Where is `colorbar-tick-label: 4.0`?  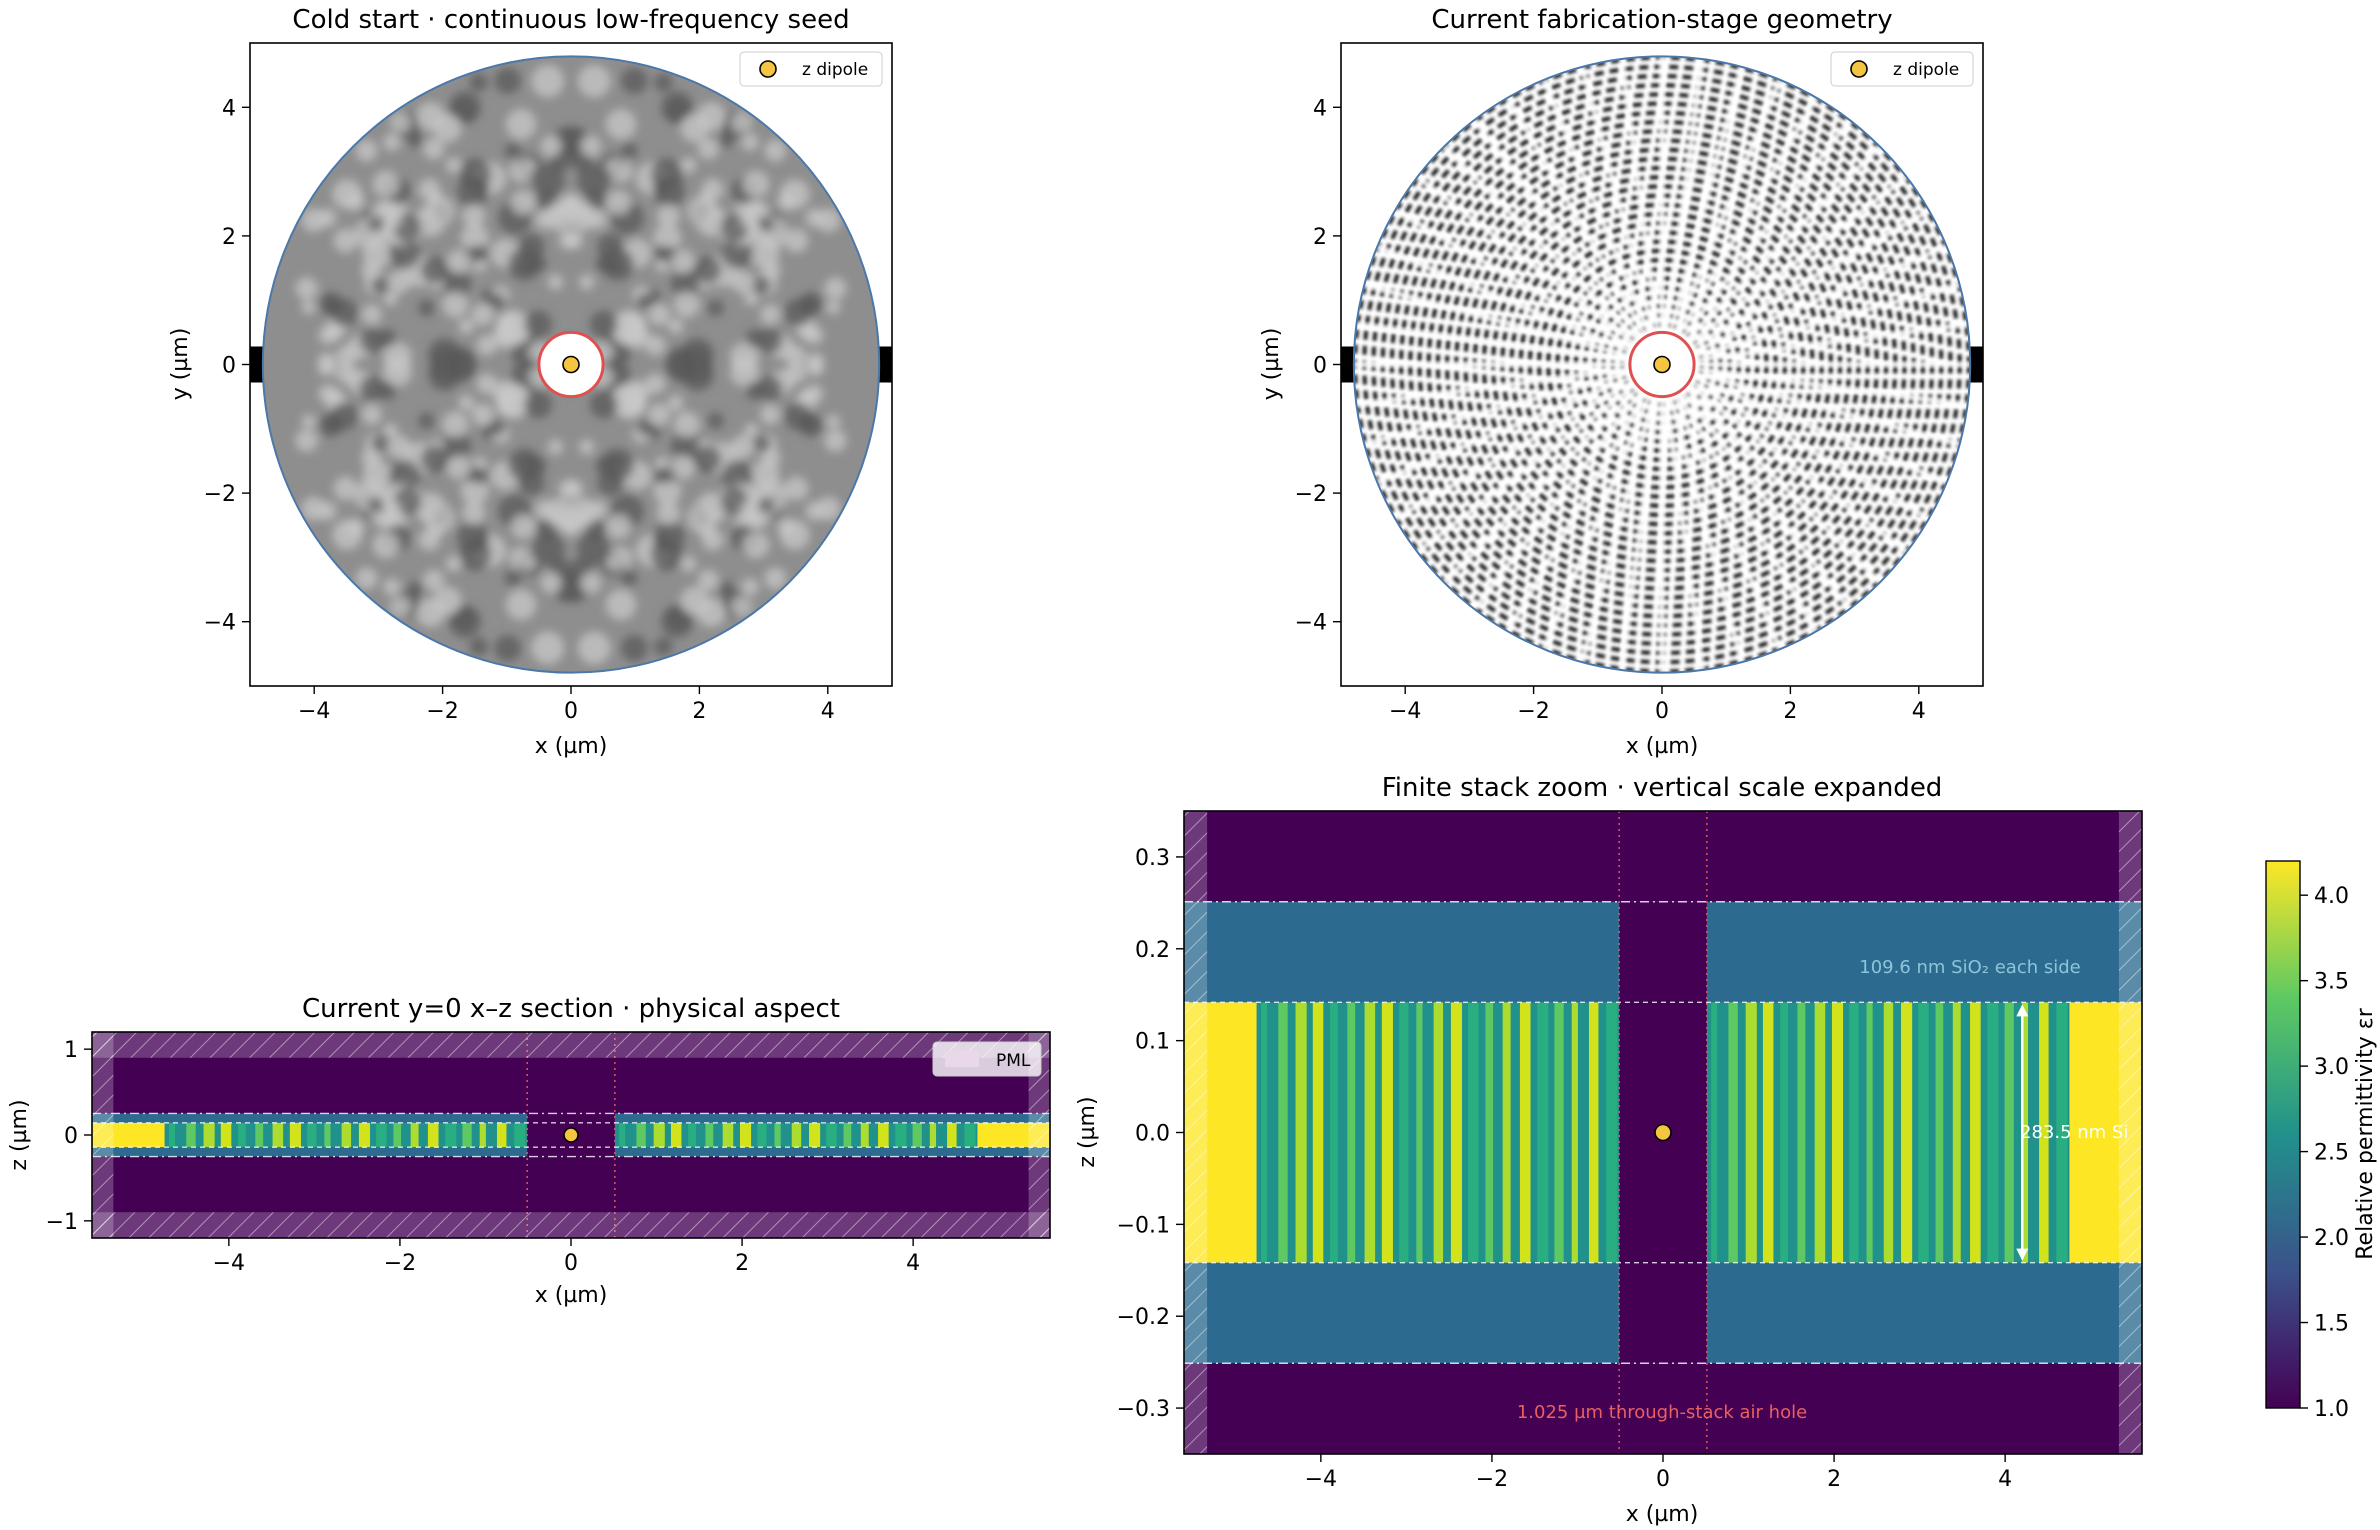 colorbar-tick-label: 4.0 is located at coordinates (2331, 896).